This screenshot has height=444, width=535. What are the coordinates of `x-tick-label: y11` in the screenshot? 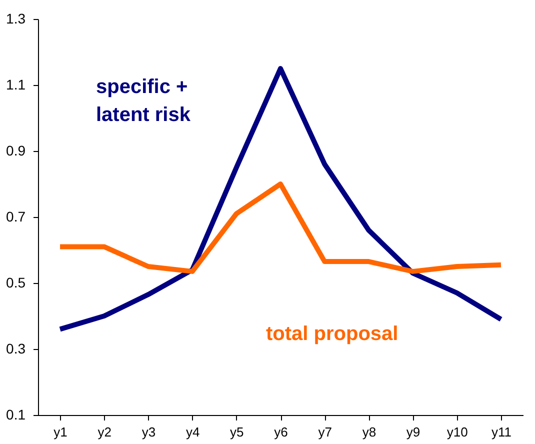 It's located at (501, 432).